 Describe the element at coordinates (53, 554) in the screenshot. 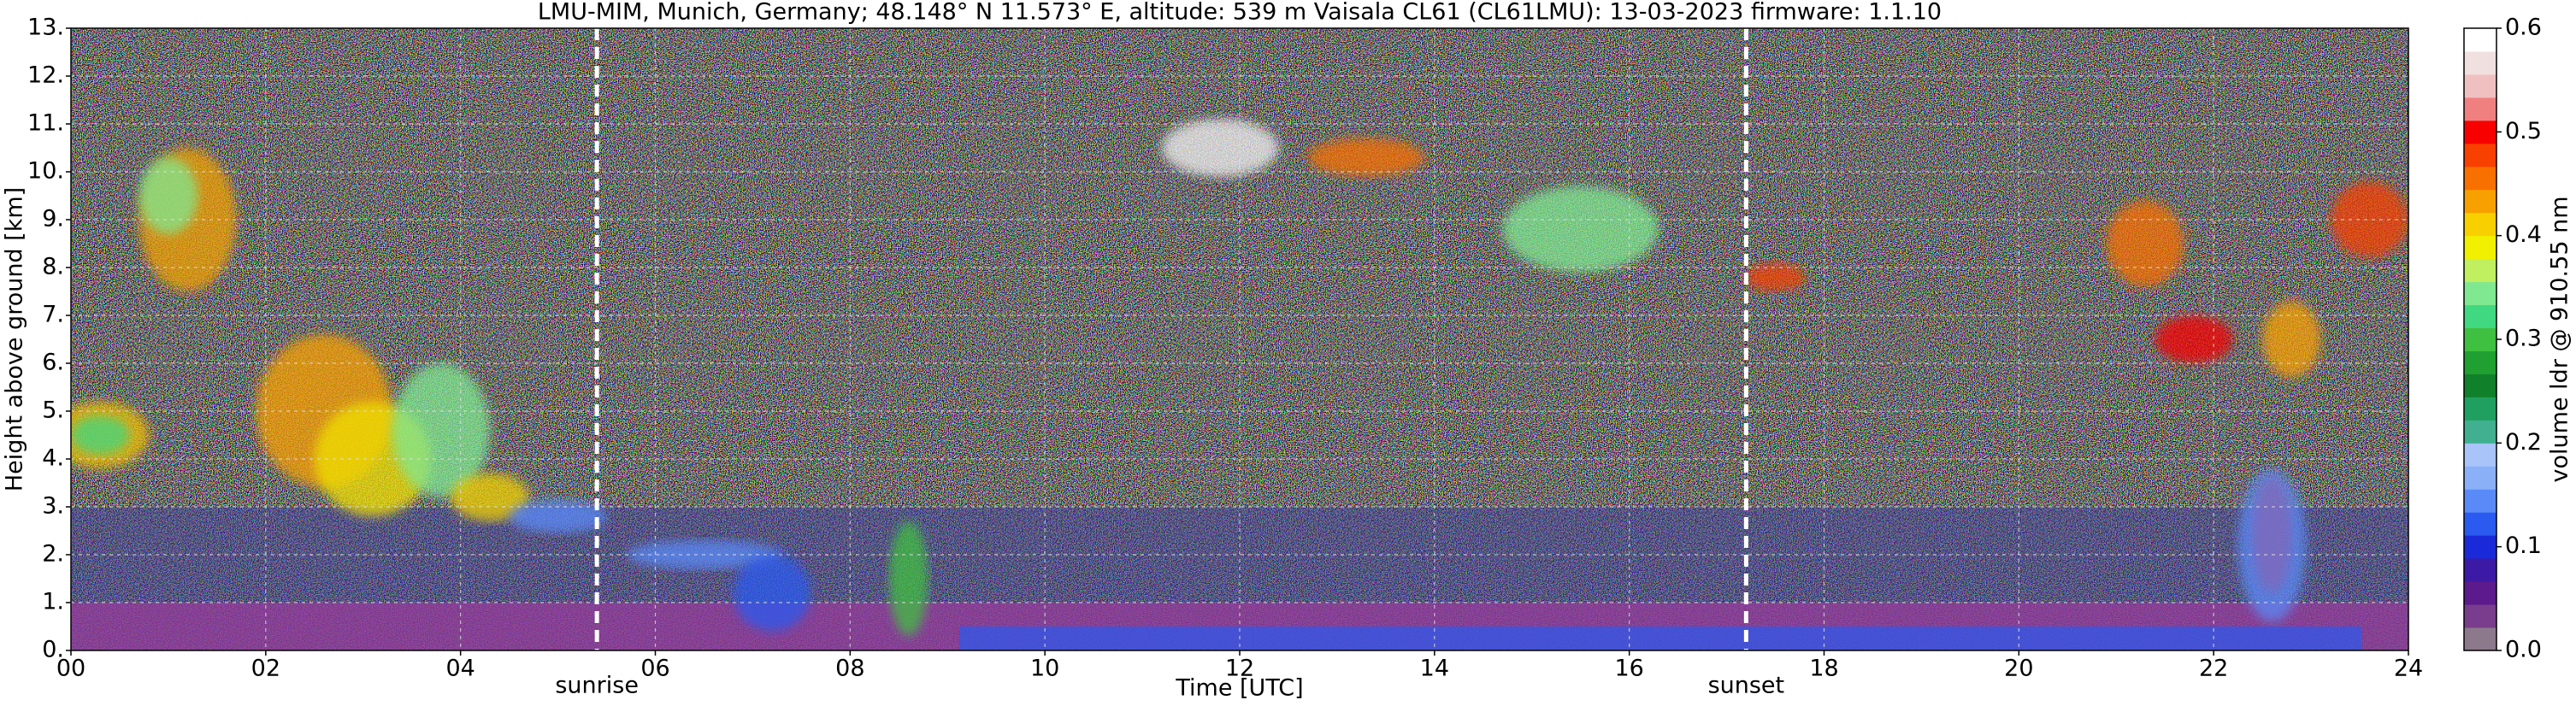

I see `y-tick-label: 2.` at that location.